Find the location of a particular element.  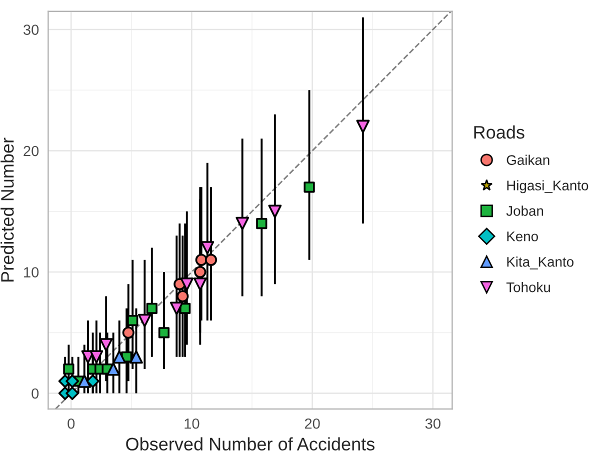

y-tick-label: 10 is located at coordinates (31, 272).